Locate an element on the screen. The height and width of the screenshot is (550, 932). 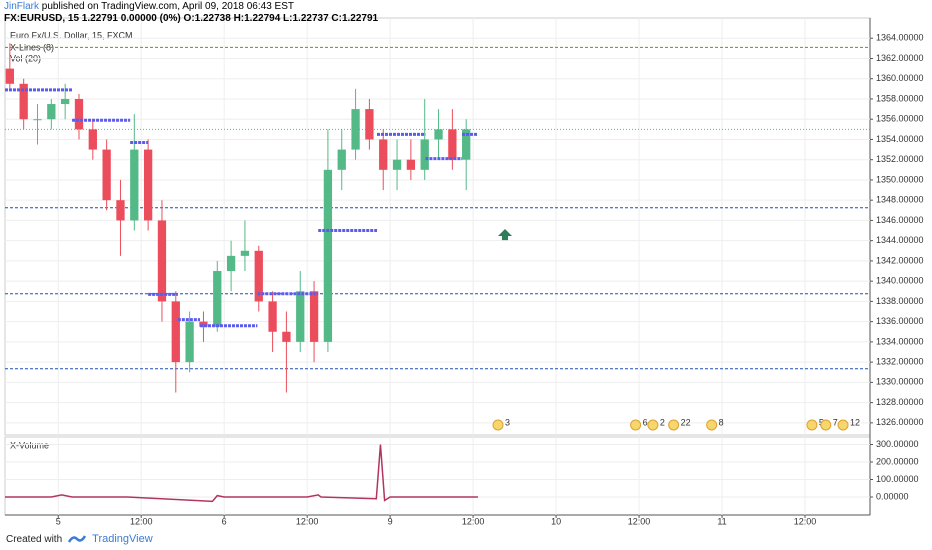
volume-line is located at coordinates (241, 473).